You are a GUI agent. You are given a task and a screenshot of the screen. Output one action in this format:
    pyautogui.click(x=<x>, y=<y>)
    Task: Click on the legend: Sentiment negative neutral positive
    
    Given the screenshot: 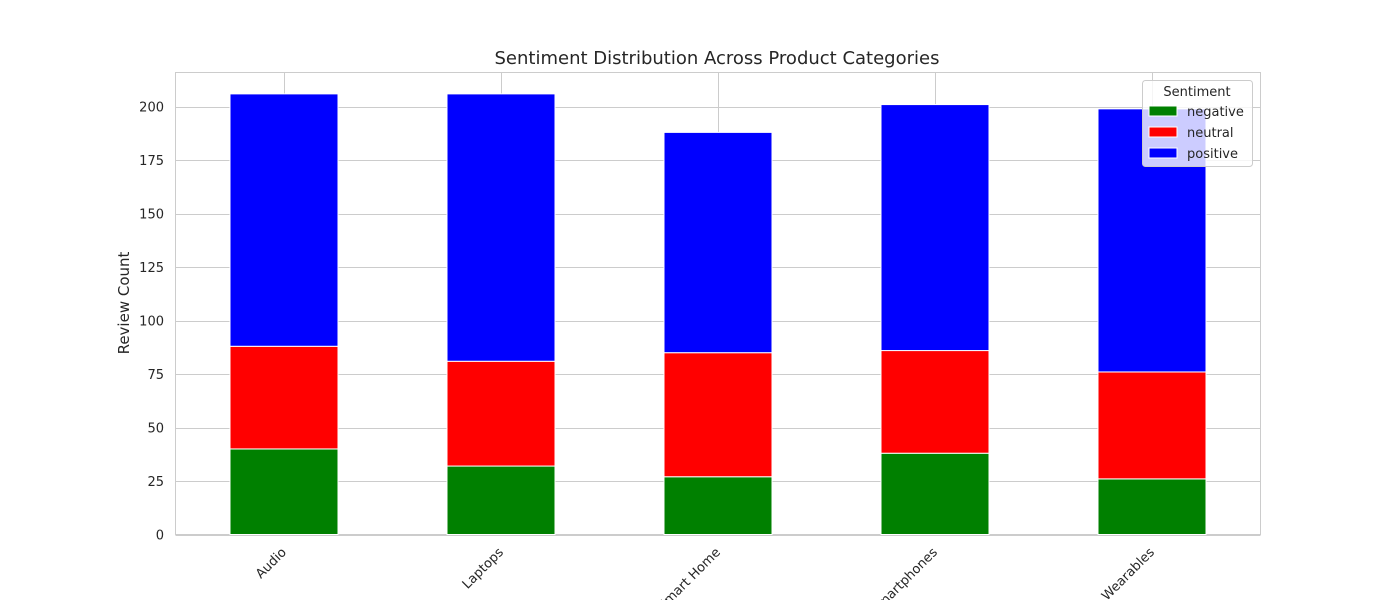 What is the action you would take?
    pyautogui.click(x=1197, y=123)
    